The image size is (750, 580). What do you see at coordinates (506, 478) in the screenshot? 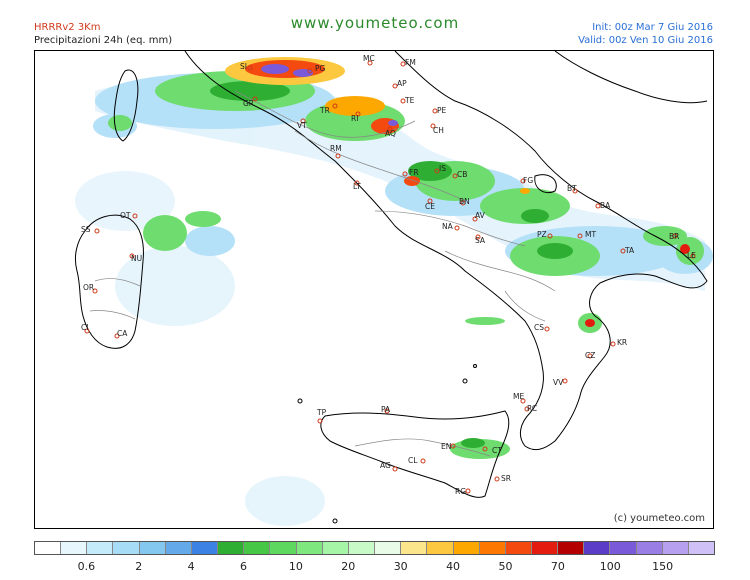
I see `city-label: SR` at bounding box center [506, 478].